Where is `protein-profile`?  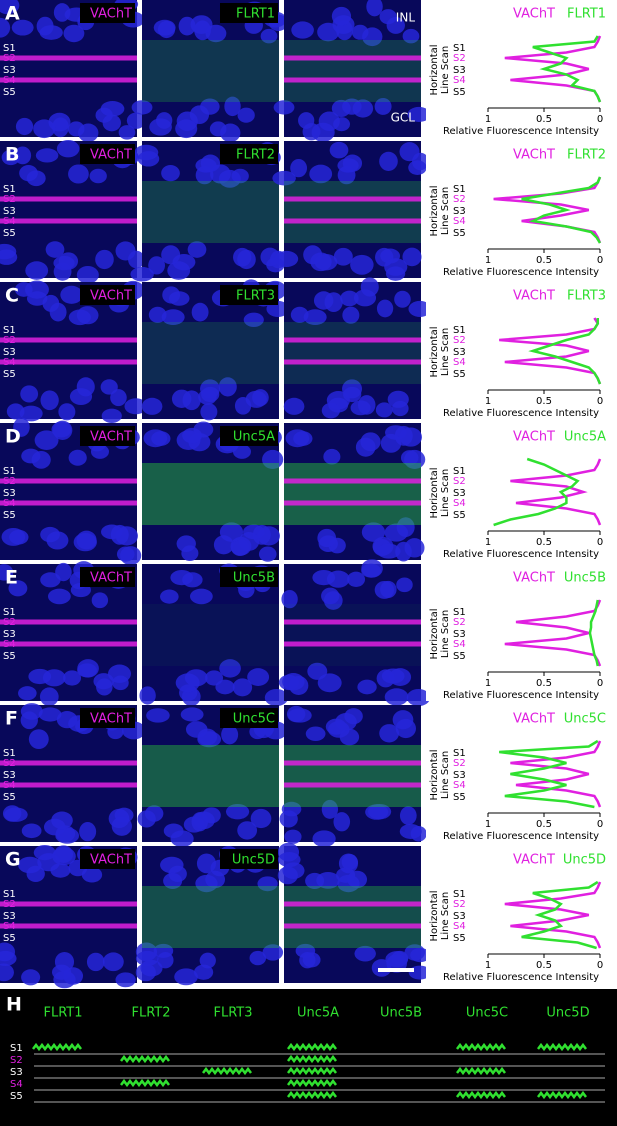
protein-profile is located at coordinates (565, 351).